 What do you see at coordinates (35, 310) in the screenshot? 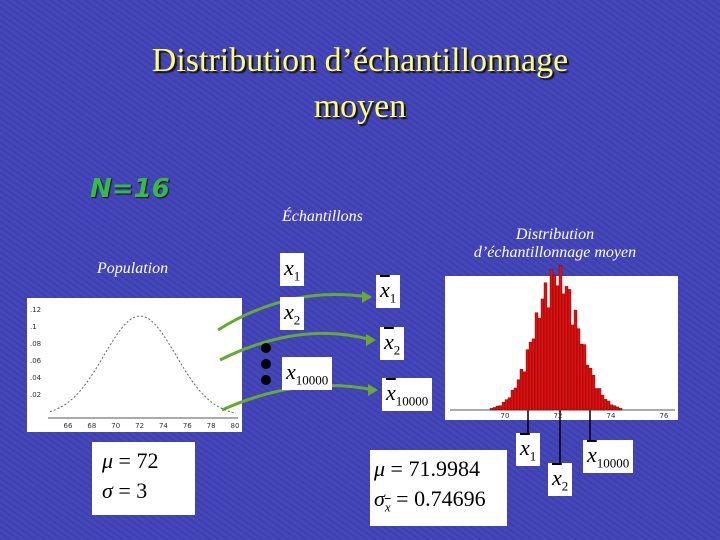
I see `y-tick-label: .12` at bounding box center [35, 310].